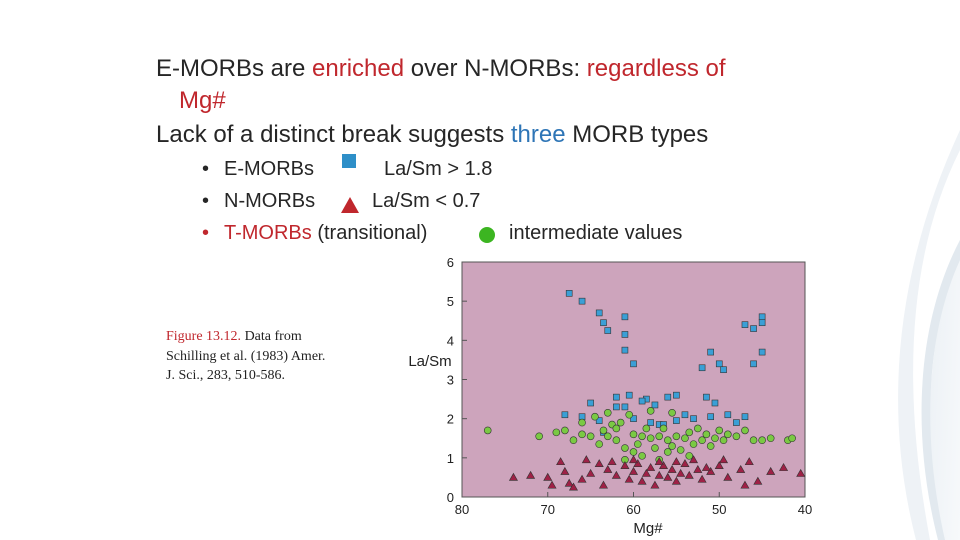 The height and width of the screenshot is (540, 960). Describe the element at coordinates (268, 233) in the screenshot. I see `bullet-t-morbs-name: T-MORBs` at that location.